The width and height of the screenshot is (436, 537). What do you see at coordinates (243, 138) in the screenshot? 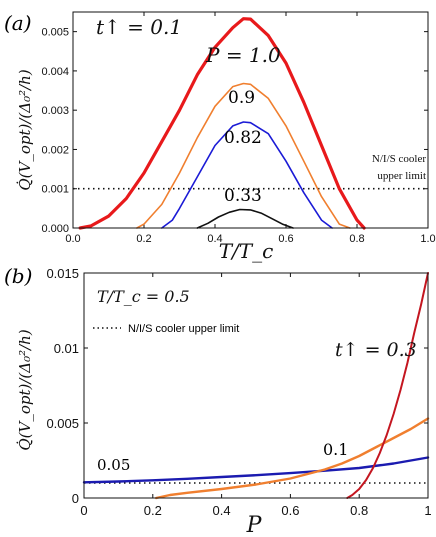
I see `series-label-0-82: 0.82` at bounding box center [243, 138].